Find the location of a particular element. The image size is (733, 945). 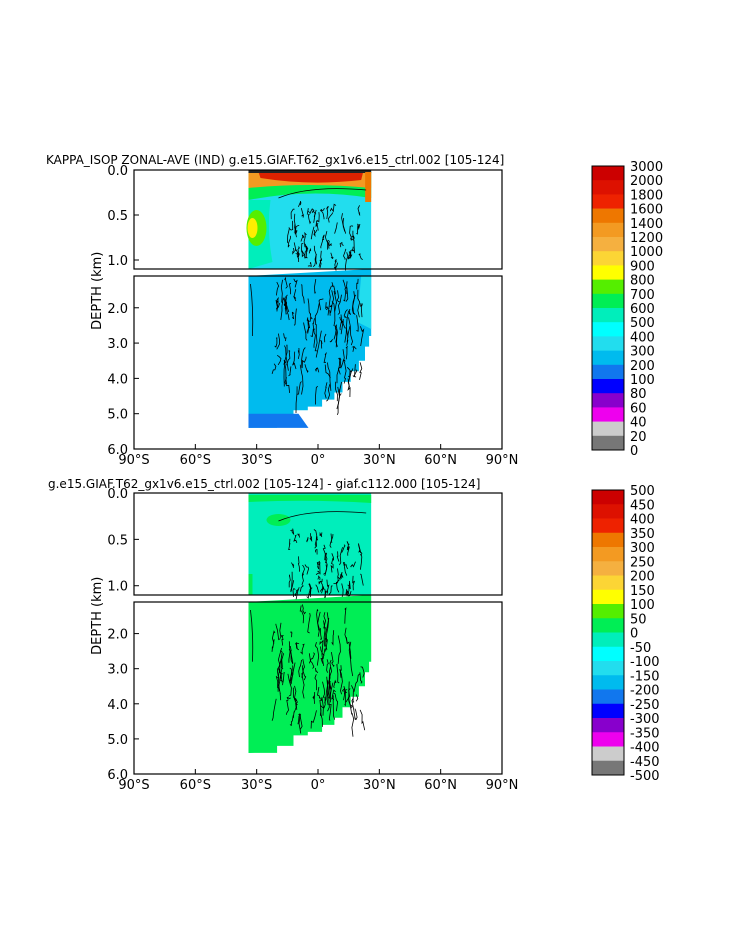

x-tick-label: 90°N is located at coordinates (502, 460).